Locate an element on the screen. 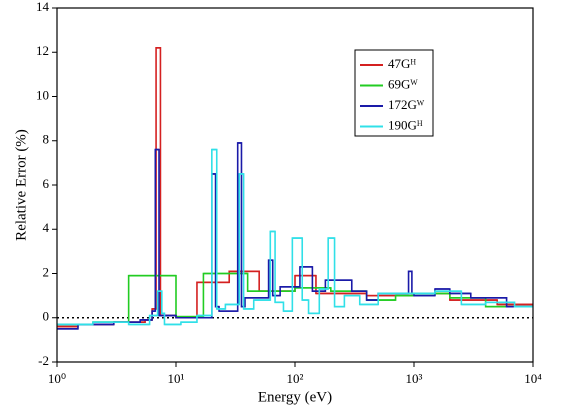 This screenshot has width=579, height=409. y-tick-label: -2 is located at coordinates (43, 360).